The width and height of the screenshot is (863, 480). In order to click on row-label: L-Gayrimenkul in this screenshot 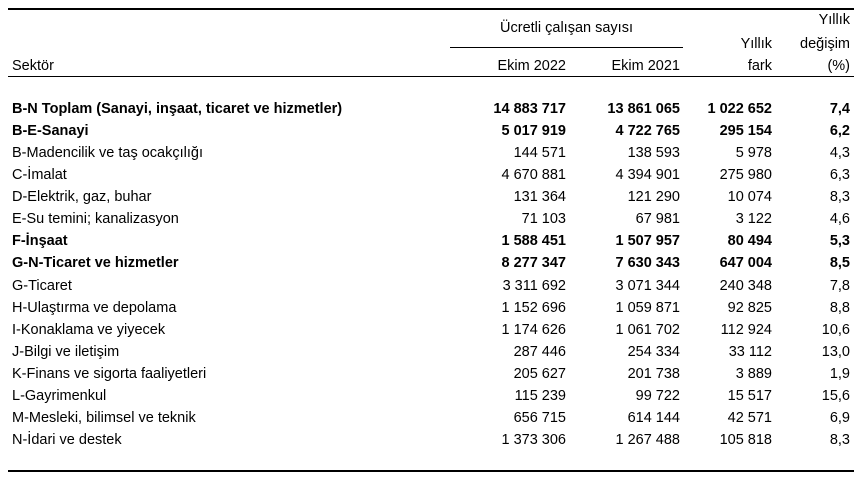, I will do `click(59, 395)`.